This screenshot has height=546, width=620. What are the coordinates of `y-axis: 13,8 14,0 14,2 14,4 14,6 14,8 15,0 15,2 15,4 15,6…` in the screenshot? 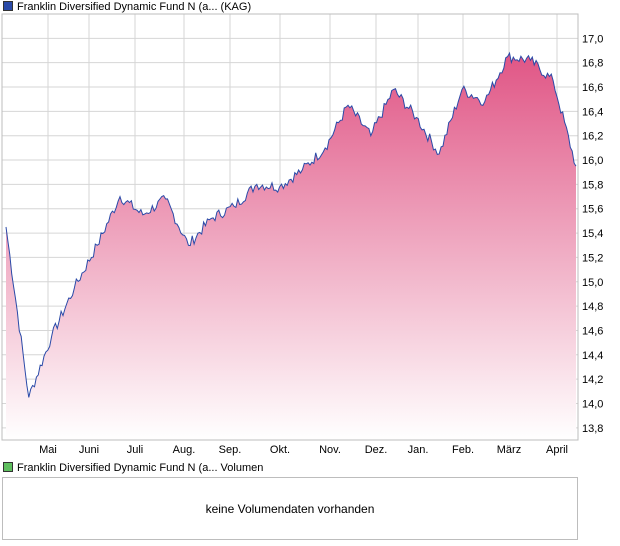 It's located at (592, 233).